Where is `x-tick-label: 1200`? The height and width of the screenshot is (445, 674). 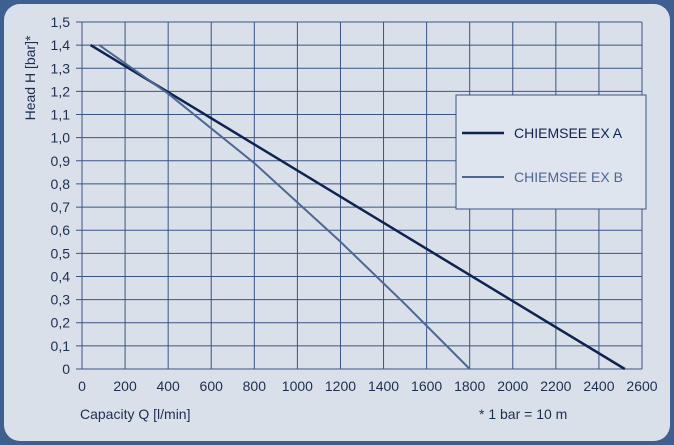
x-tick-label: 1200 is located at coordinates (340, 386).